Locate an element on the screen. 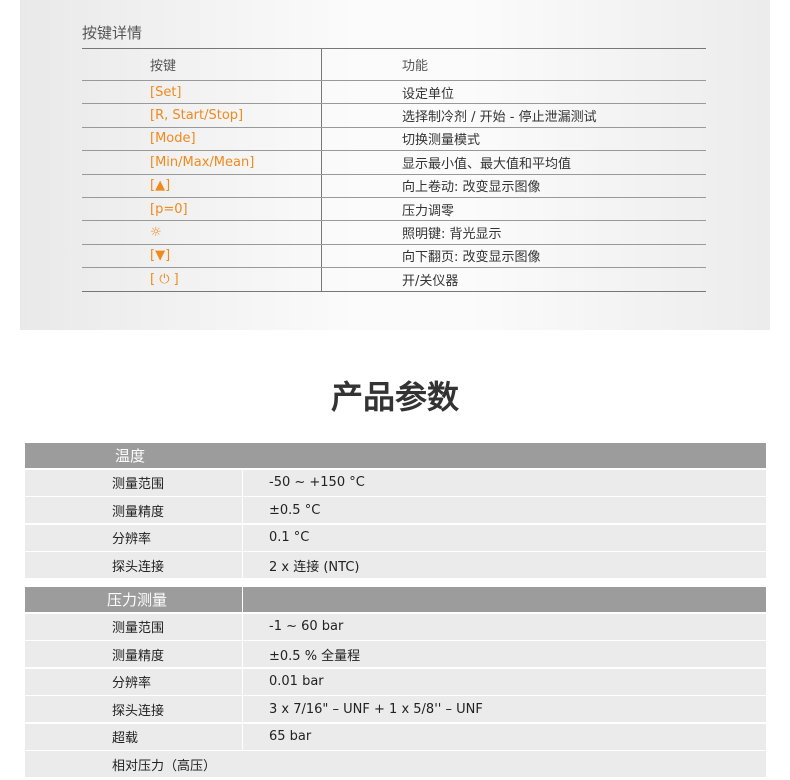 This screenshot has height=780, width=790. key-label: [▼] is located at coordinates (202, 256).